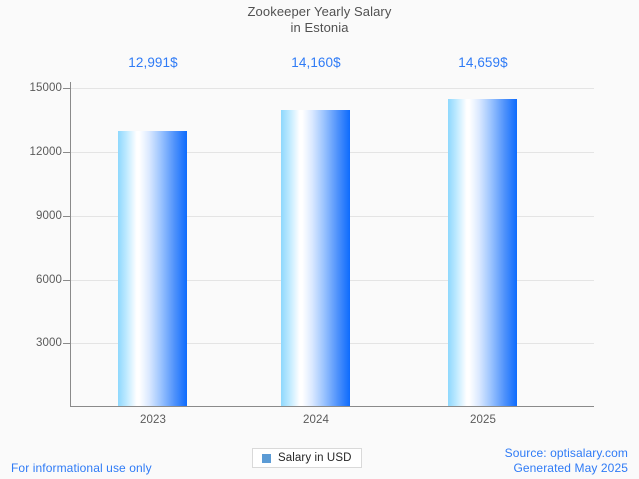 Image resolution: width=639 pixels, height=479 pixels. Describe the element at coordinates (153, 420) in the screenshot. I see `x-tick-label-2023: 2023` at that location.